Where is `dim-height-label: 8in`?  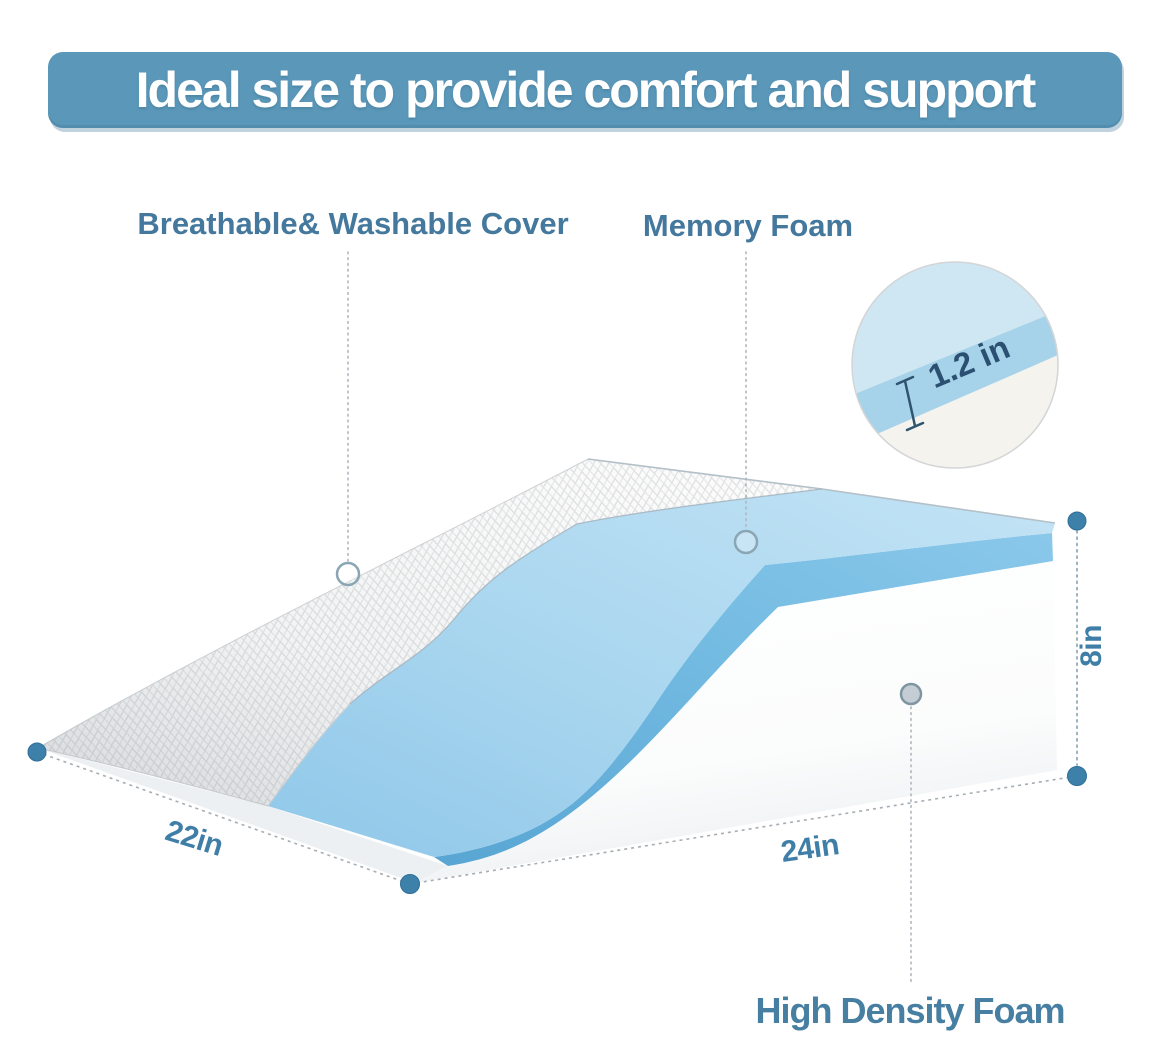 dim-height-label: 8in is located at coordinates (1091, 646).